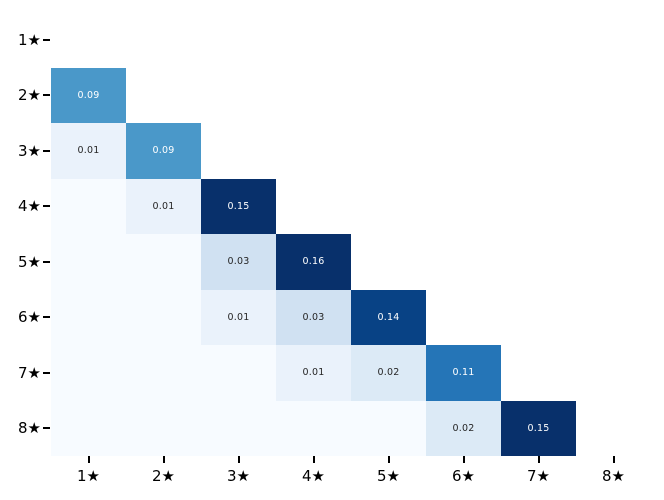 Image resolution: width=664 pixels, height=500 pixels. What do you see at coordinates (463, 476) in the screenshot?
I see `x-tick-label: 6★` at bounding box center [463, 476].